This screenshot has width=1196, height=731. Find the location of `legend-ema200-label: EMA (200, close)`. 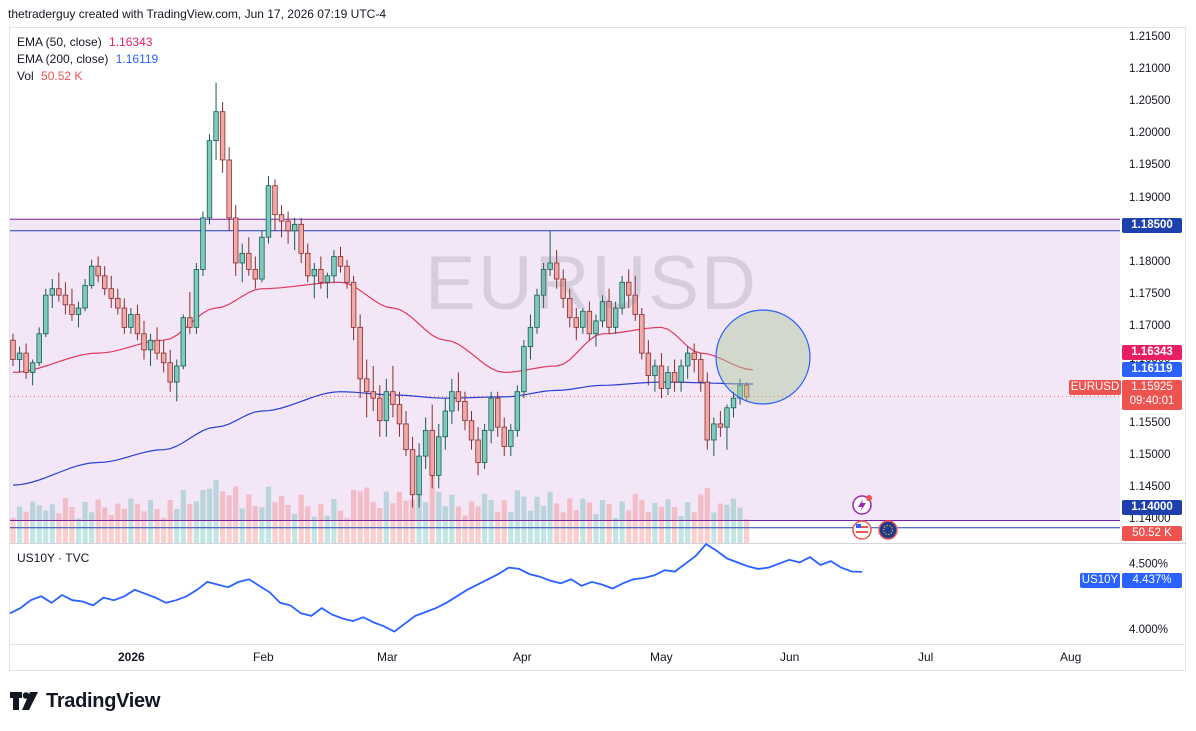

legend-ema200-label: EMA (200, close) is located at coordinates (63, 59).